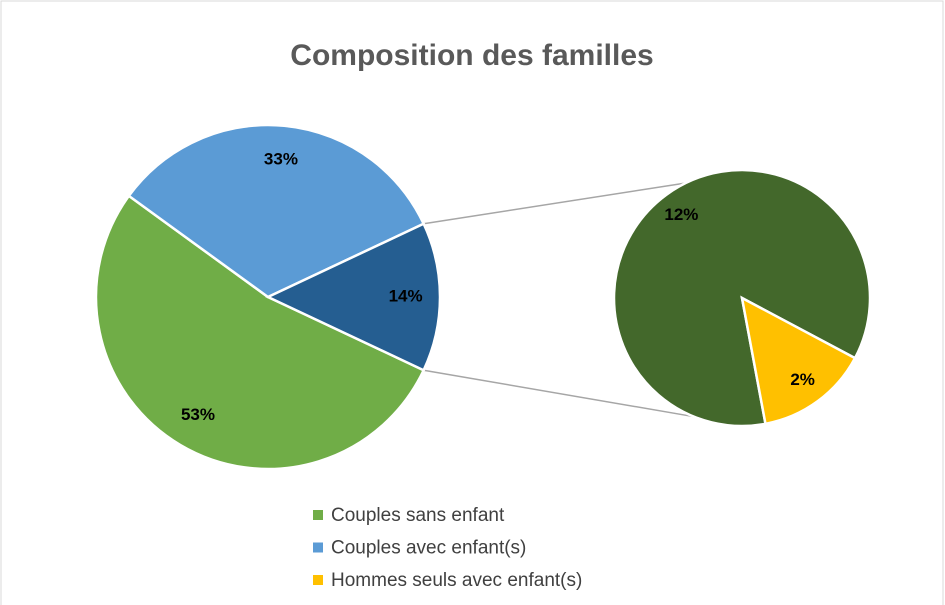 The width and height of the screenshot is (945, 605). Describe the element at coordinates (471, 55) in the screenshot. I see `chart-title: Composition des familles` at that location.